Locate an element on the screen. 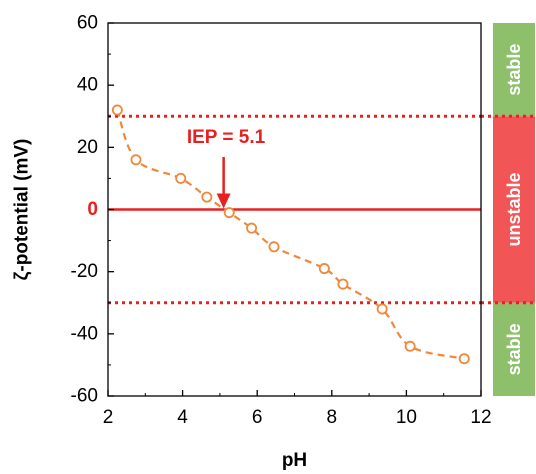 The width and height of the screenshot is (536, 474). y-axis-ticks: 60 40 20 0 -20 -40 -60 is located at coordinates (92, 210).